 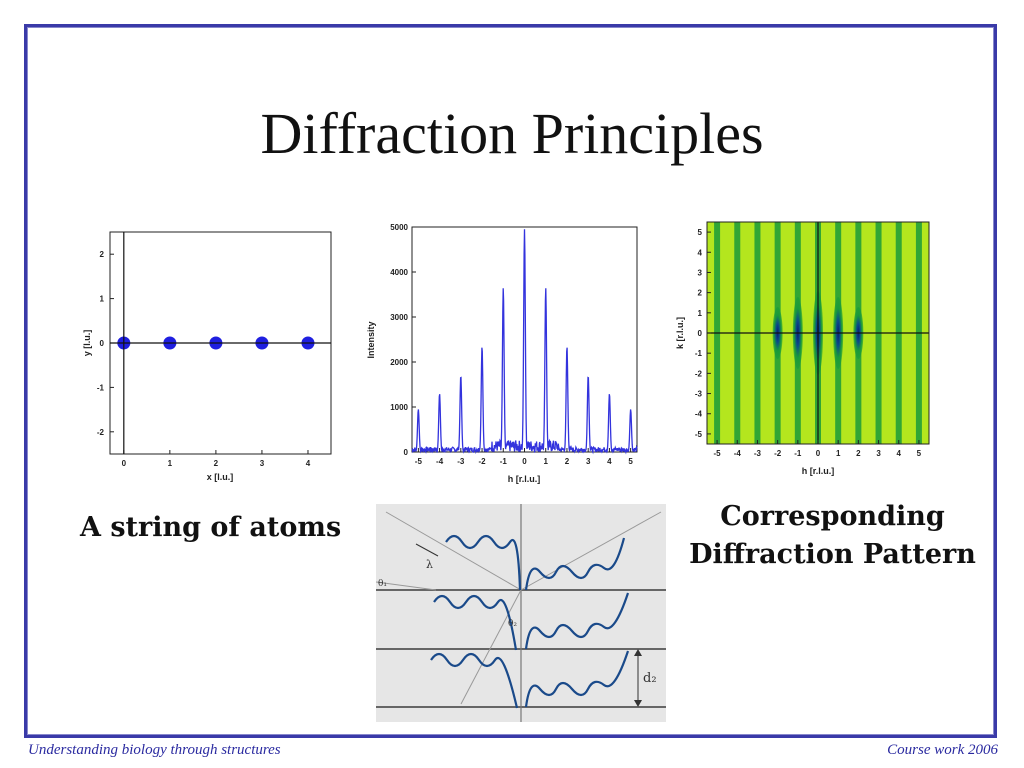 What do you see at coordinates (154, 750) in the screenshot?
I see `footer-course-title: Understanding biology through structures` at bounding box center [154, 750].